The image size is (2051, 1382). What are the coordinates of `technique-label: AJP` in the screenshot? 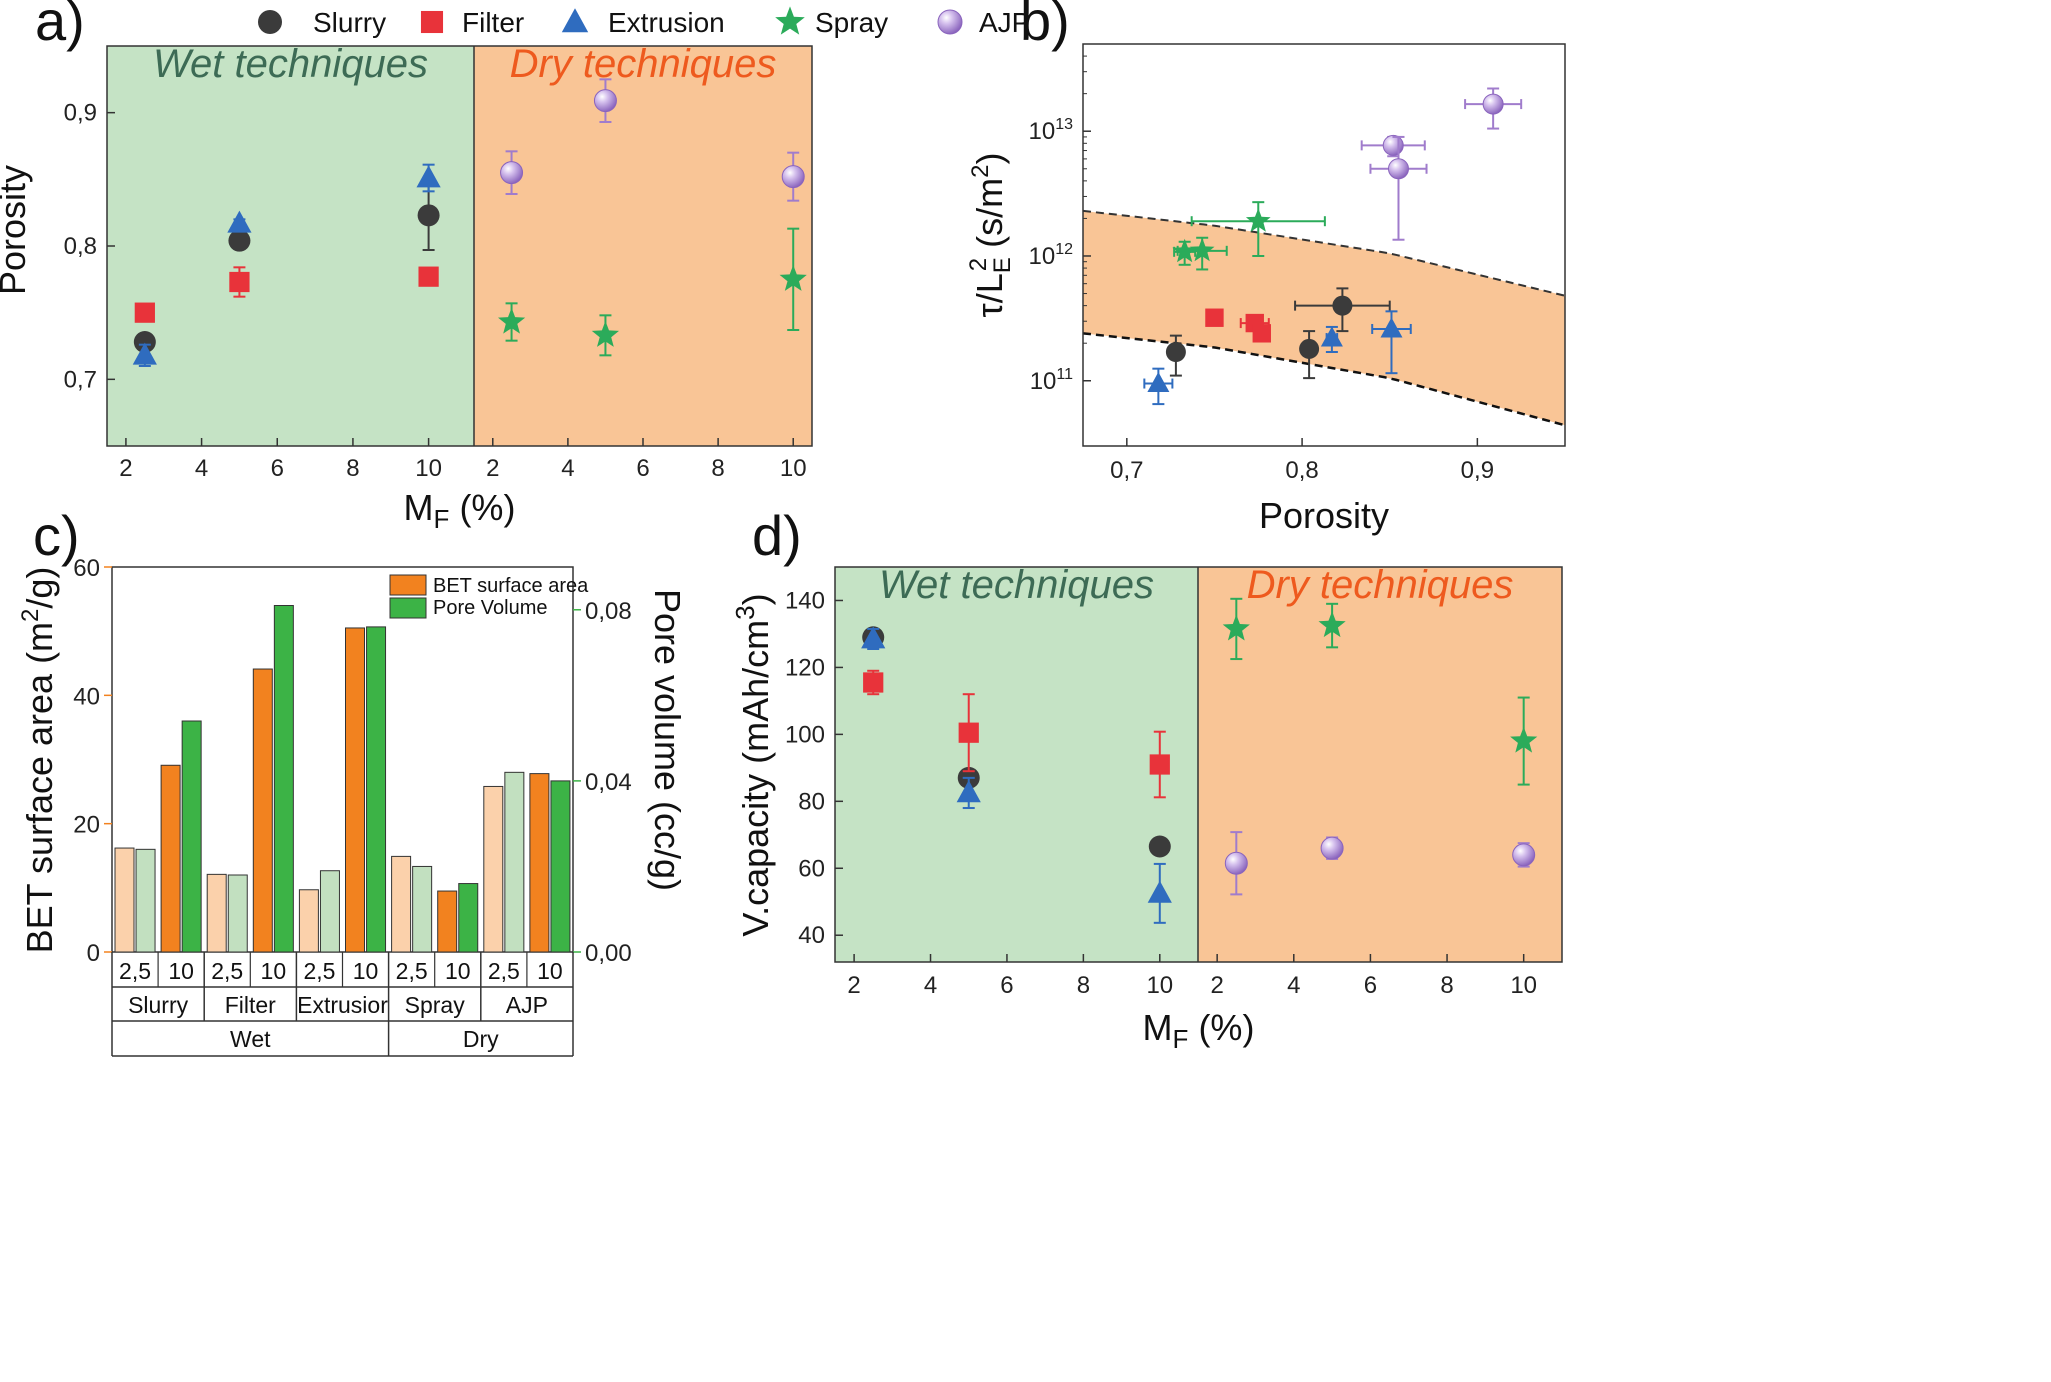 It's located at (527, 1005).